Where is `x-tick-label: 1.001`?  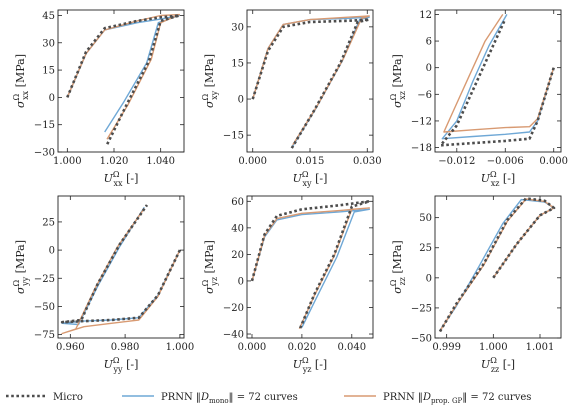
x-tick-label: 1.001 is located at coordinates (540, 347).